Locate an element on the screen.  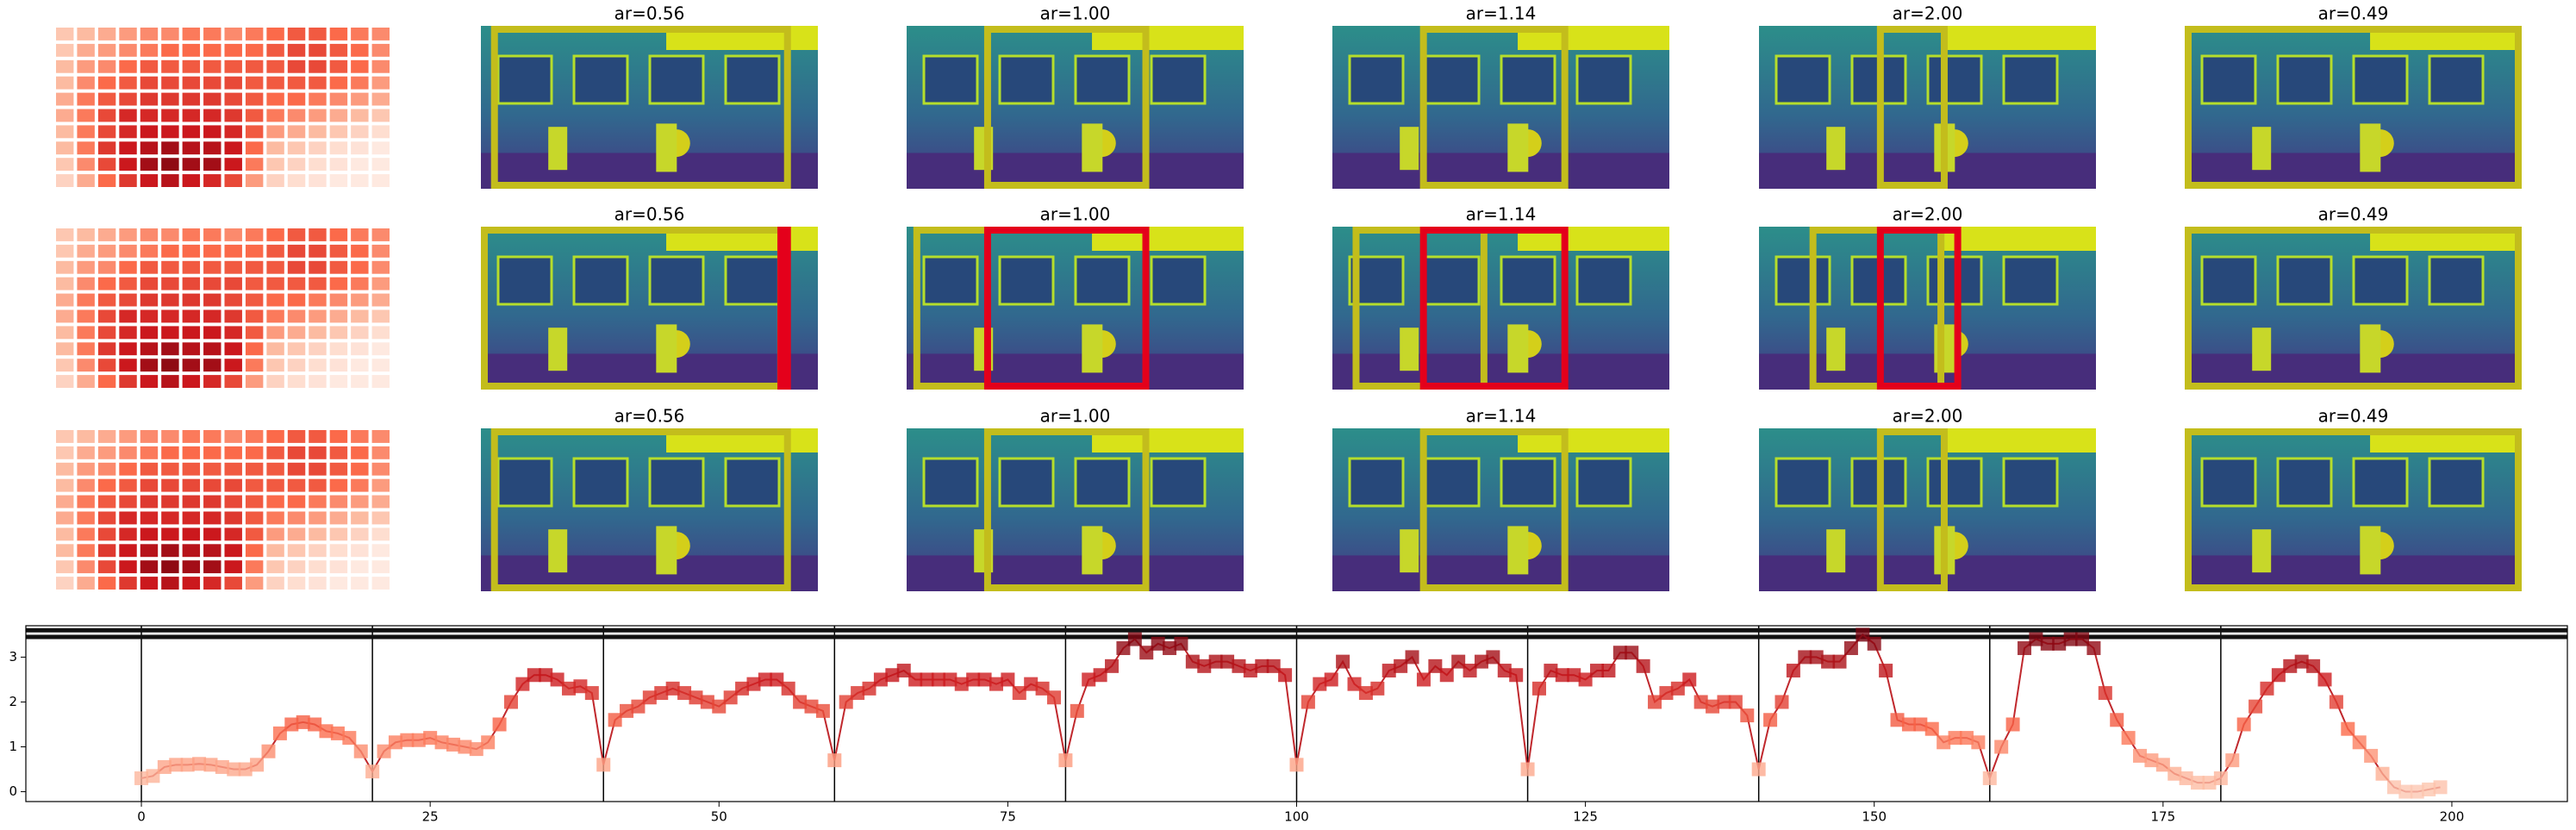
panel-title: ar=0.56 is located at coordinates (649, 214).